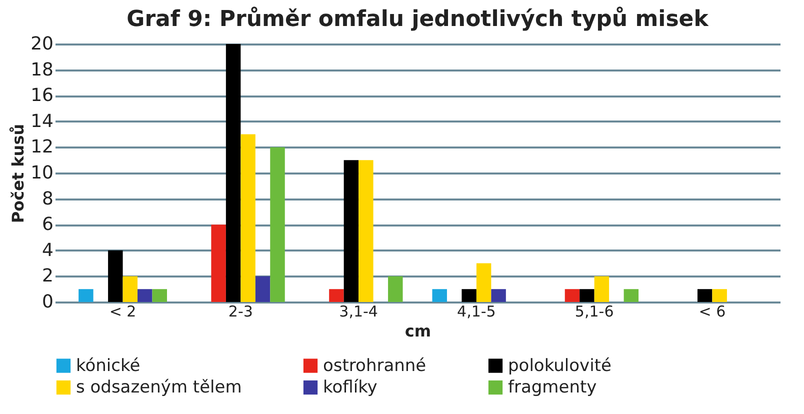  What do you see at coordinates (48, 225) in the screenshot?
I see `y-tick-label: 6` at bounding box center [48, 225].